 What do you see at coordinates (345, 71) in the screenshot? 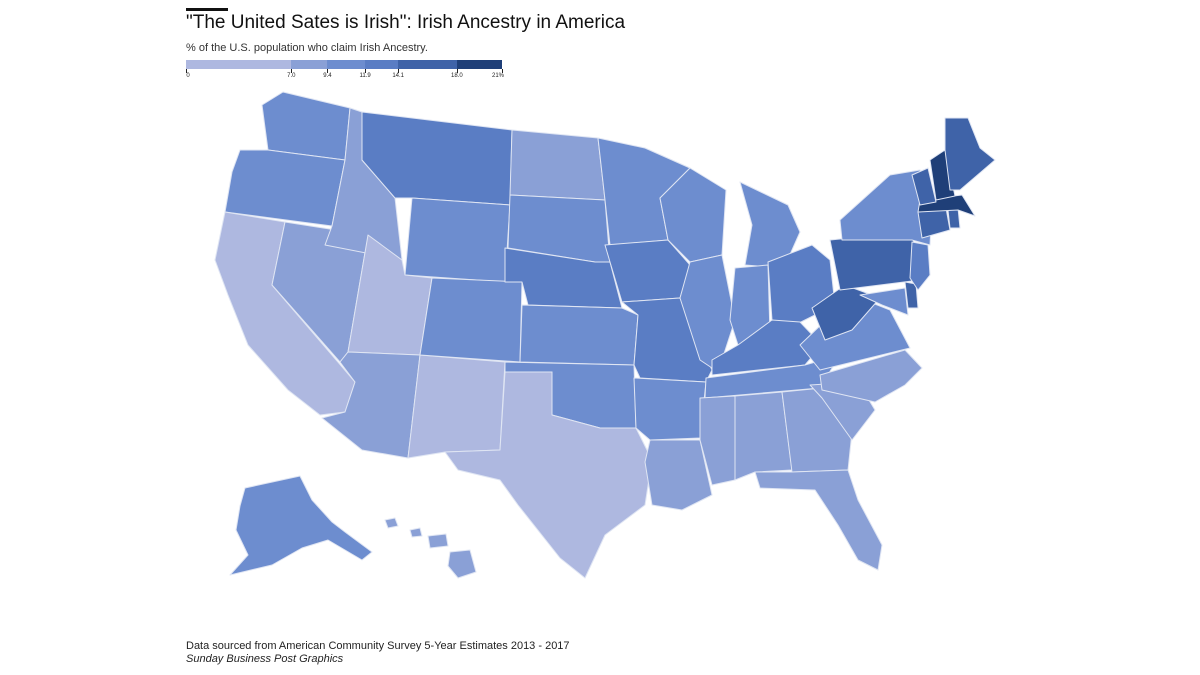
I see `color-legend: 0 7.0 9.4 11.9 14.1 18.0 21%` at bounding box center [345, 71].